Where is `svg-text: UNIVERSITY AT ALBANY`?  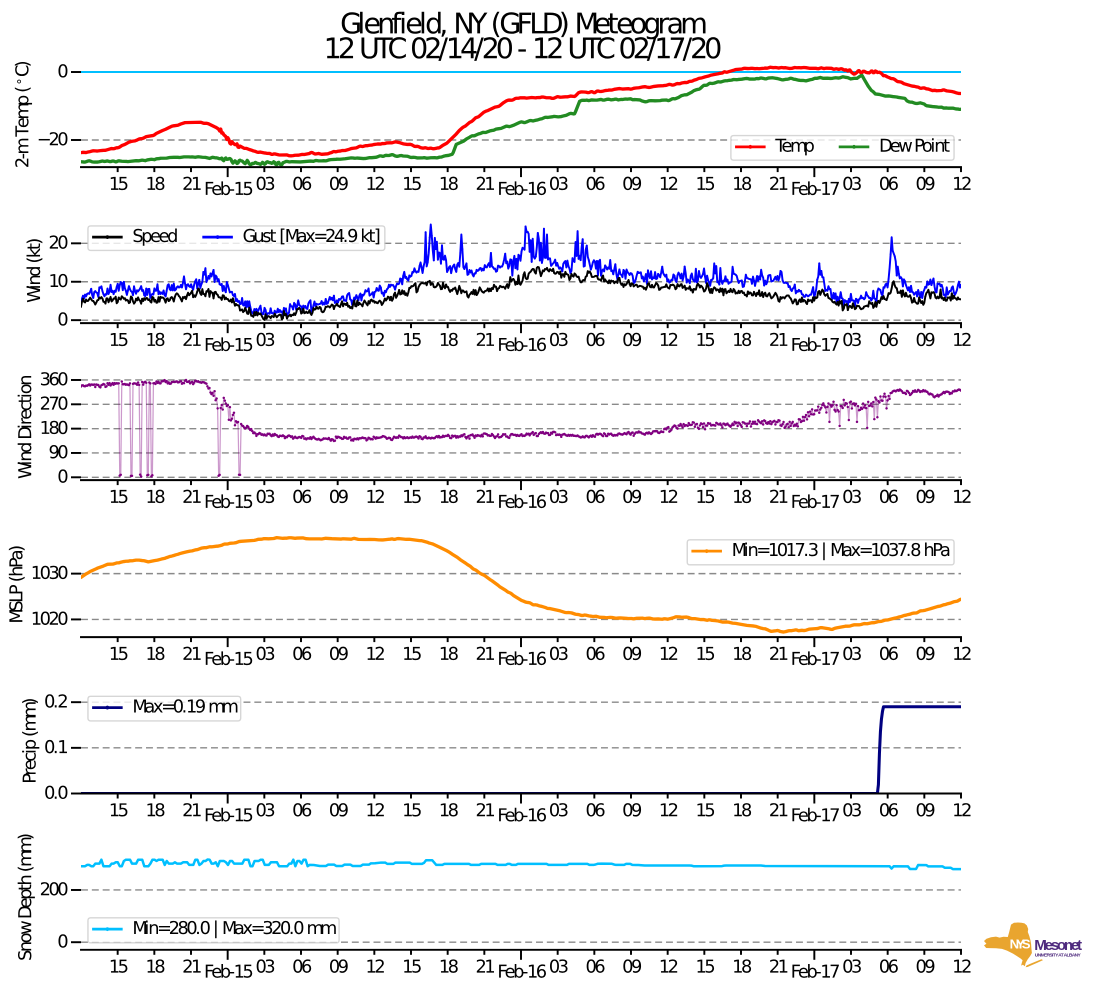
svg-text: UNIVERSITY AT ALBANY is located at coordinates (1058, 955).